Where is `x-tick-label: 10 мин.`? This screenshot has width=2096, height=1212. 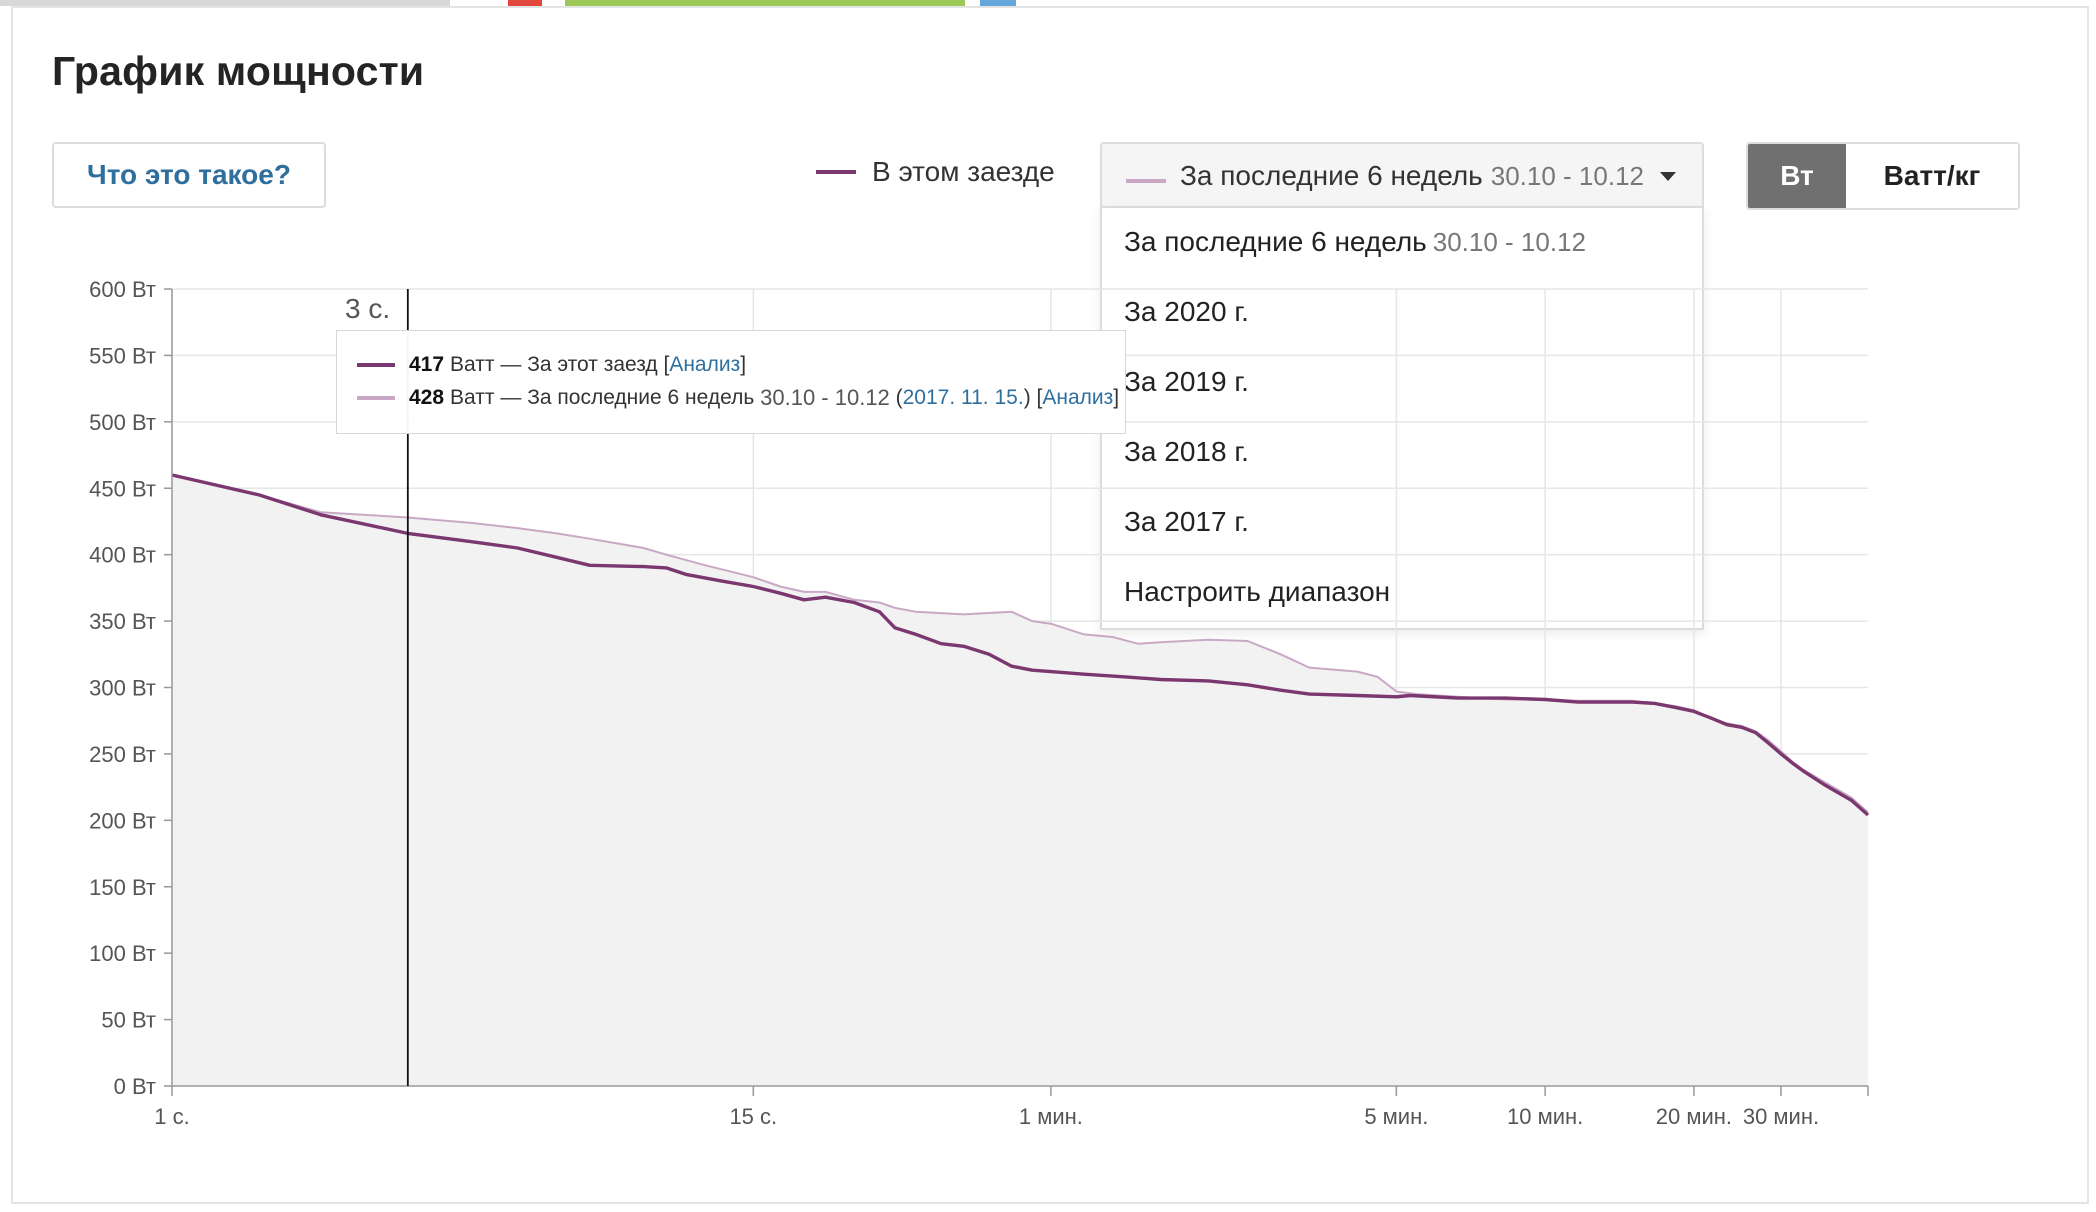 x-tick-label: 10 мин. is located at coordinates (1545, 1116).